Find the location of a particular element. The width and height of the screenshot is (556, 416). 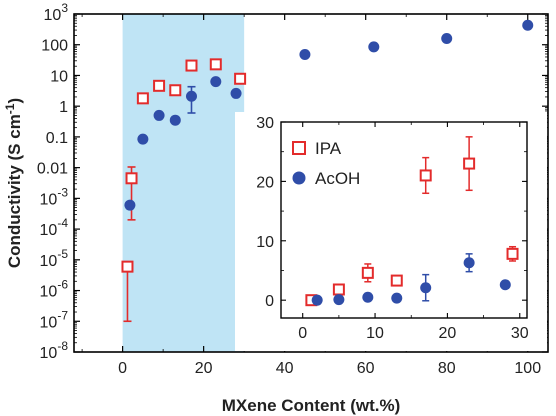

x-tick-label: 0 is located at coordinates (122, 368).